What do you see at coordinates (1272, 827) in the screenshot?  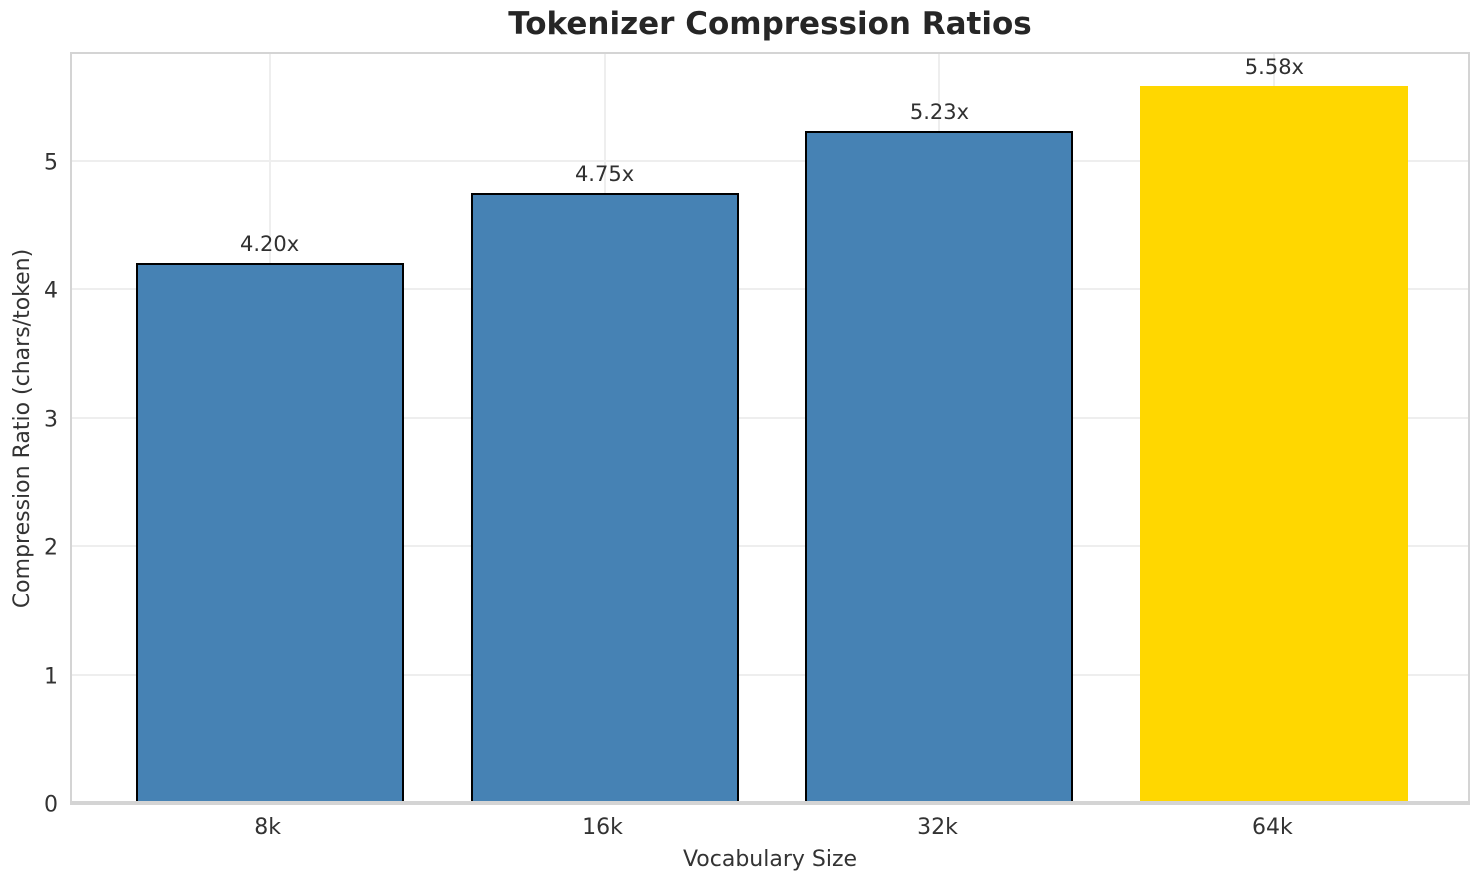 I see `x-tick-label: 64k` at bounding box center [1272, 827].